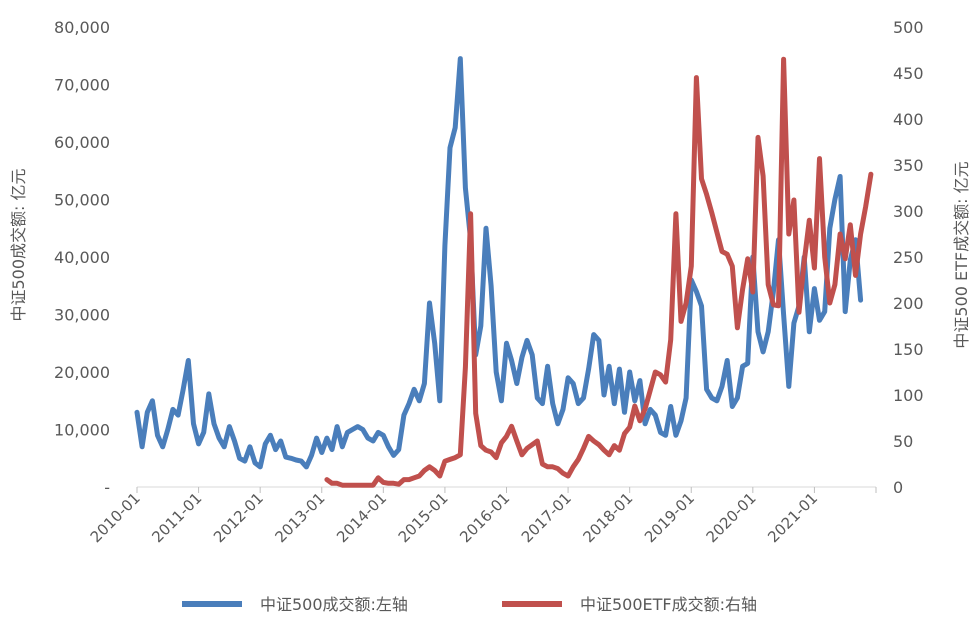 The image size is (978, 634). I want to click on left-tick-label: 30,000, so click(82, 315).